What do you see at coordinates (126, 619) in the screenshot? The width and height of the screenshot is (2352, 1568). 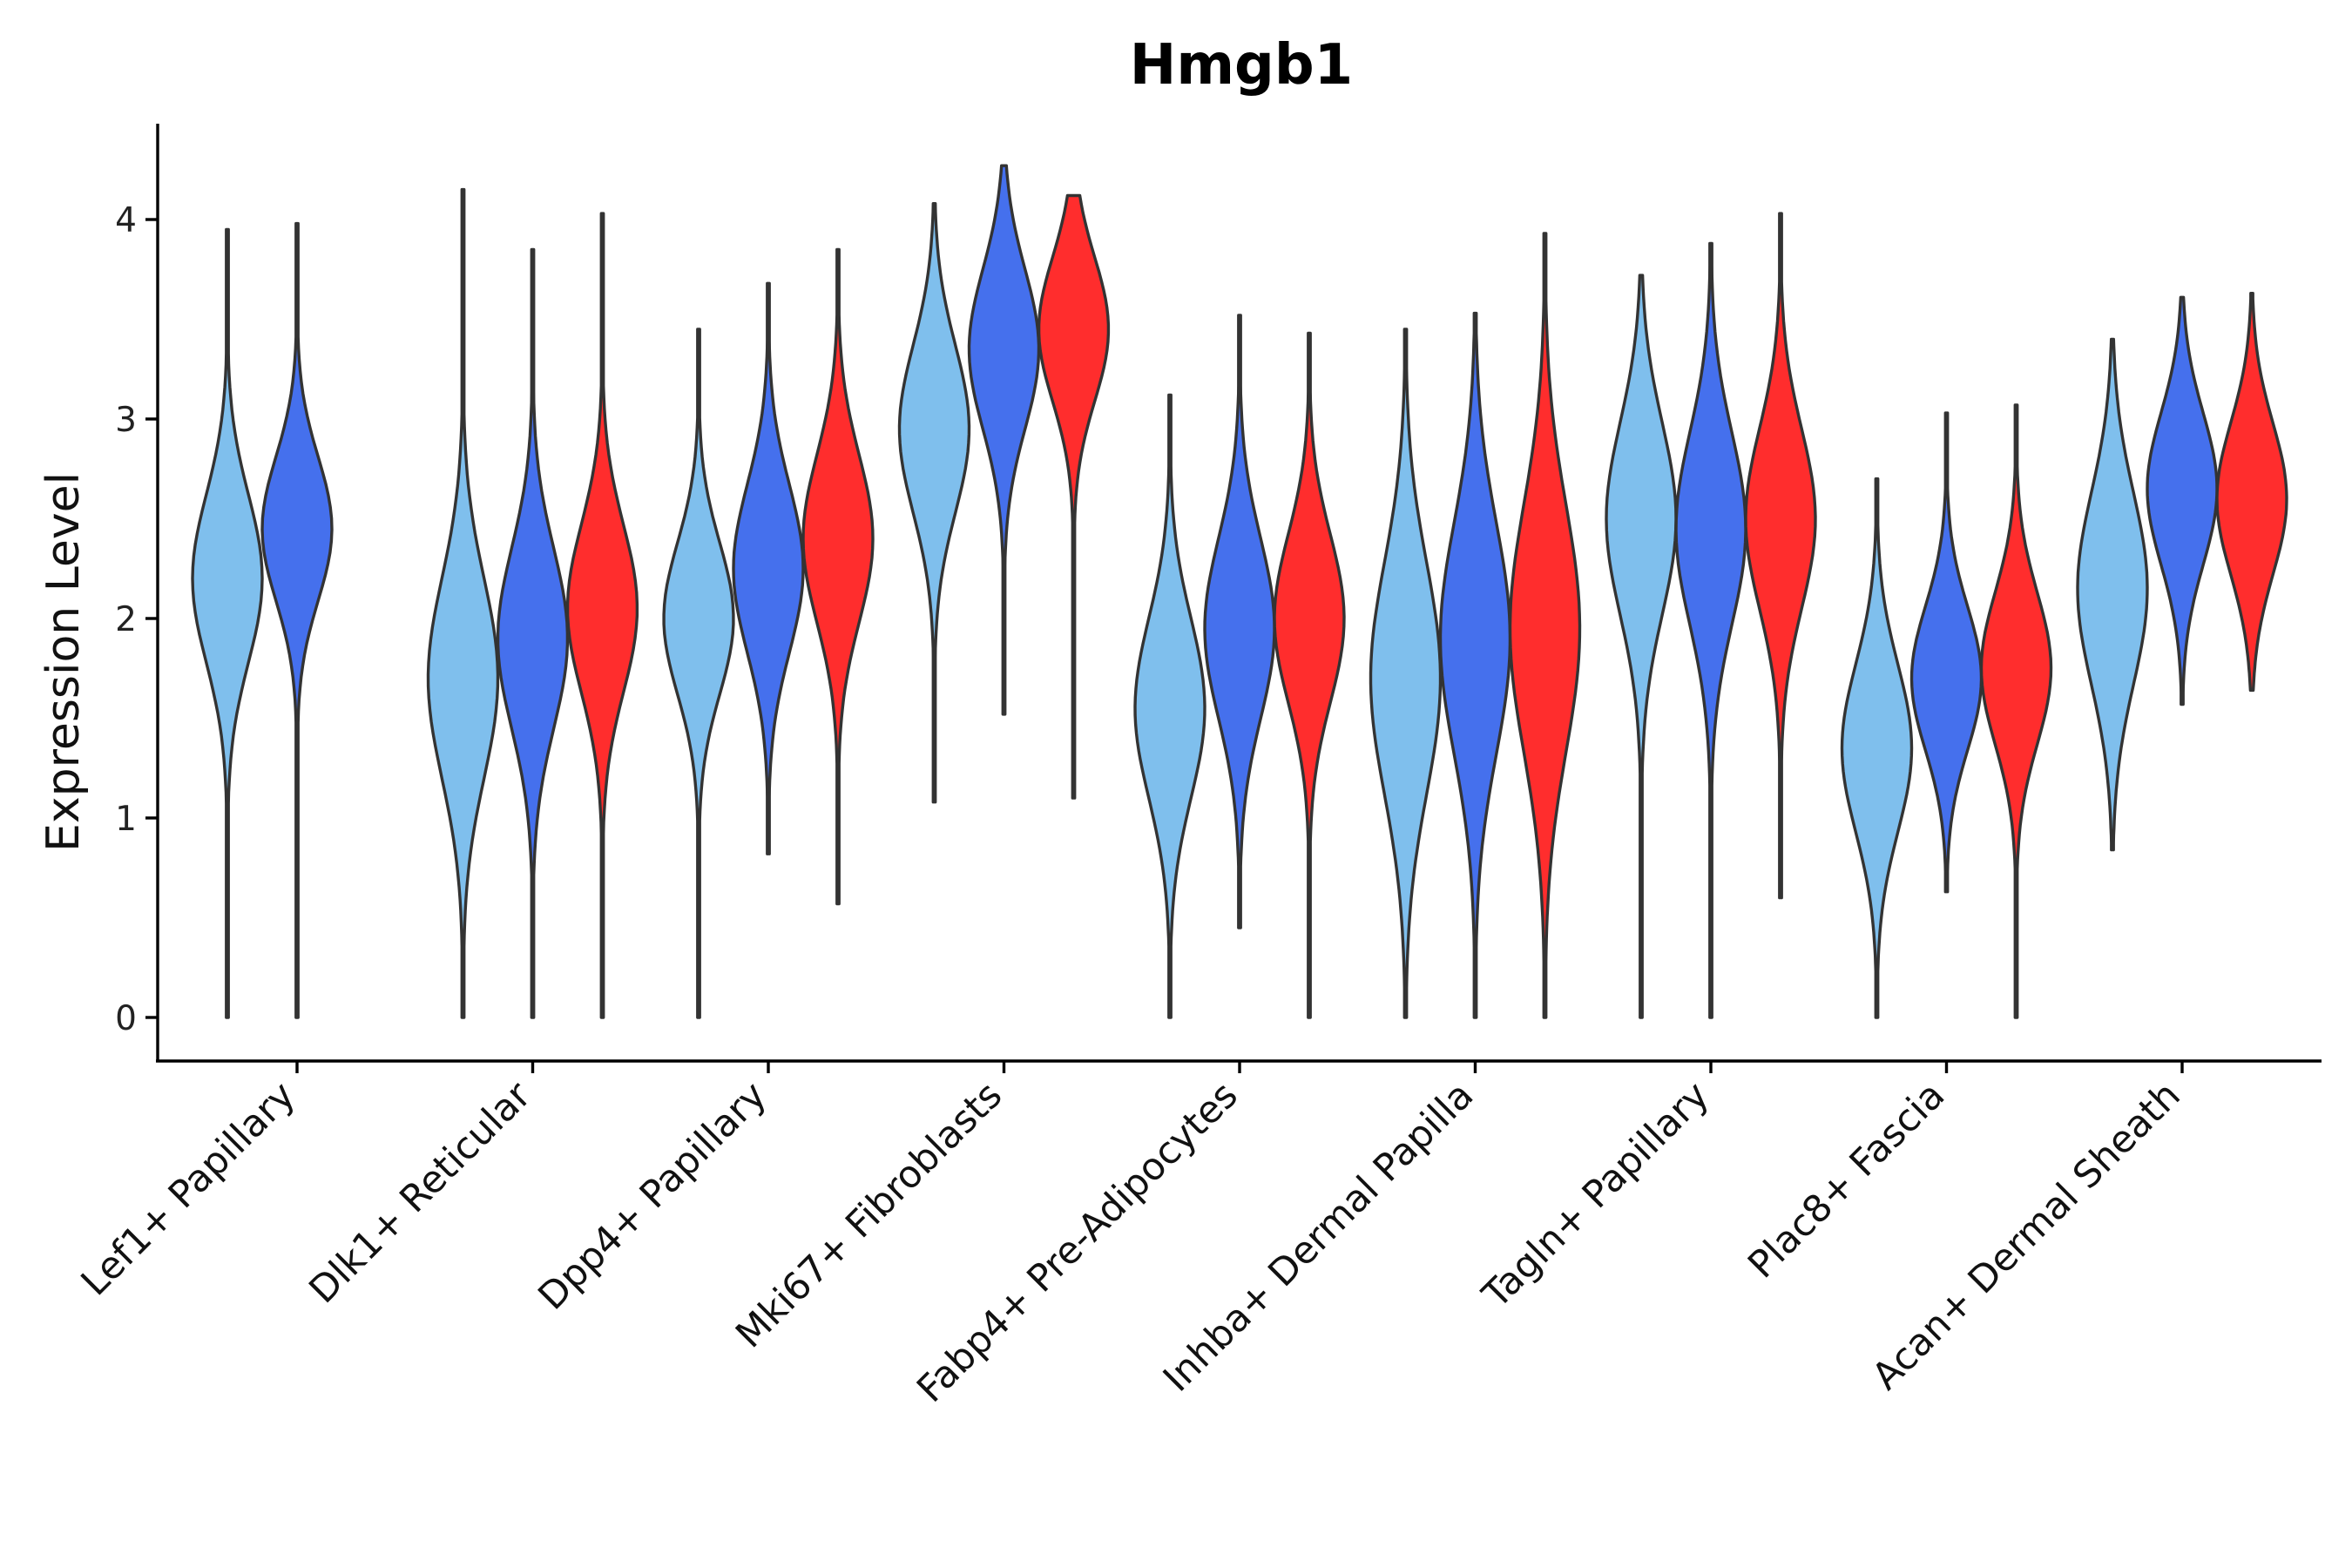 I see `y-tick-label: 2` at bounding box center [126, 619].